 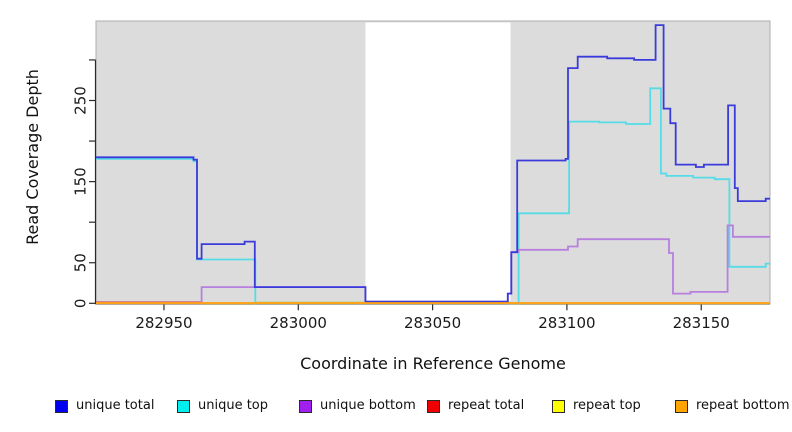 What do you see at coordinates (233, 405) in the screenshot?
I see `legend-label: unique top` at bounding box center [233, 405].